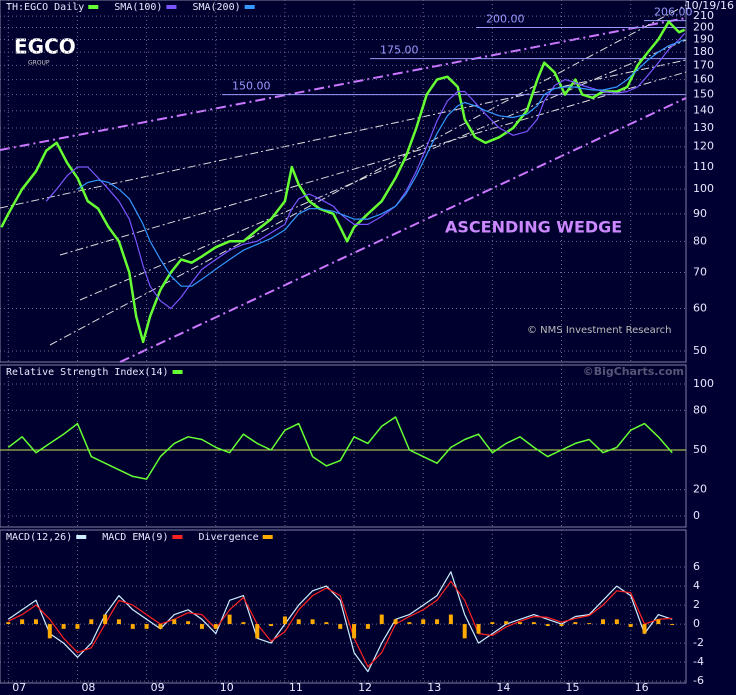  I want to click on y-tick-label: 6, so click(696, 566).